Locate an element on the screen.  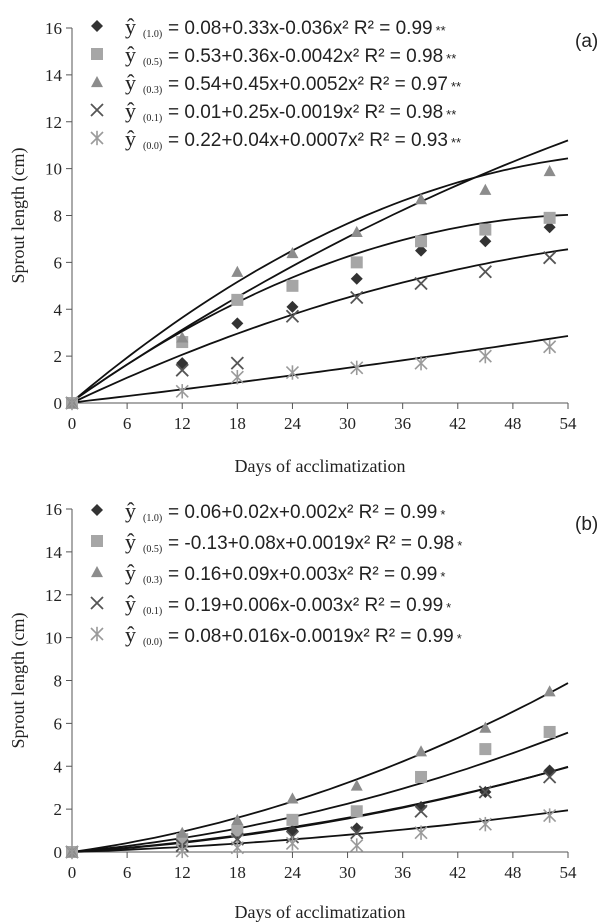
legend-entry-4: ŷ (0.0) = 0.22+0.04x+0.0007x² R² = 0.93 ** is located at coordinates (275, 139).